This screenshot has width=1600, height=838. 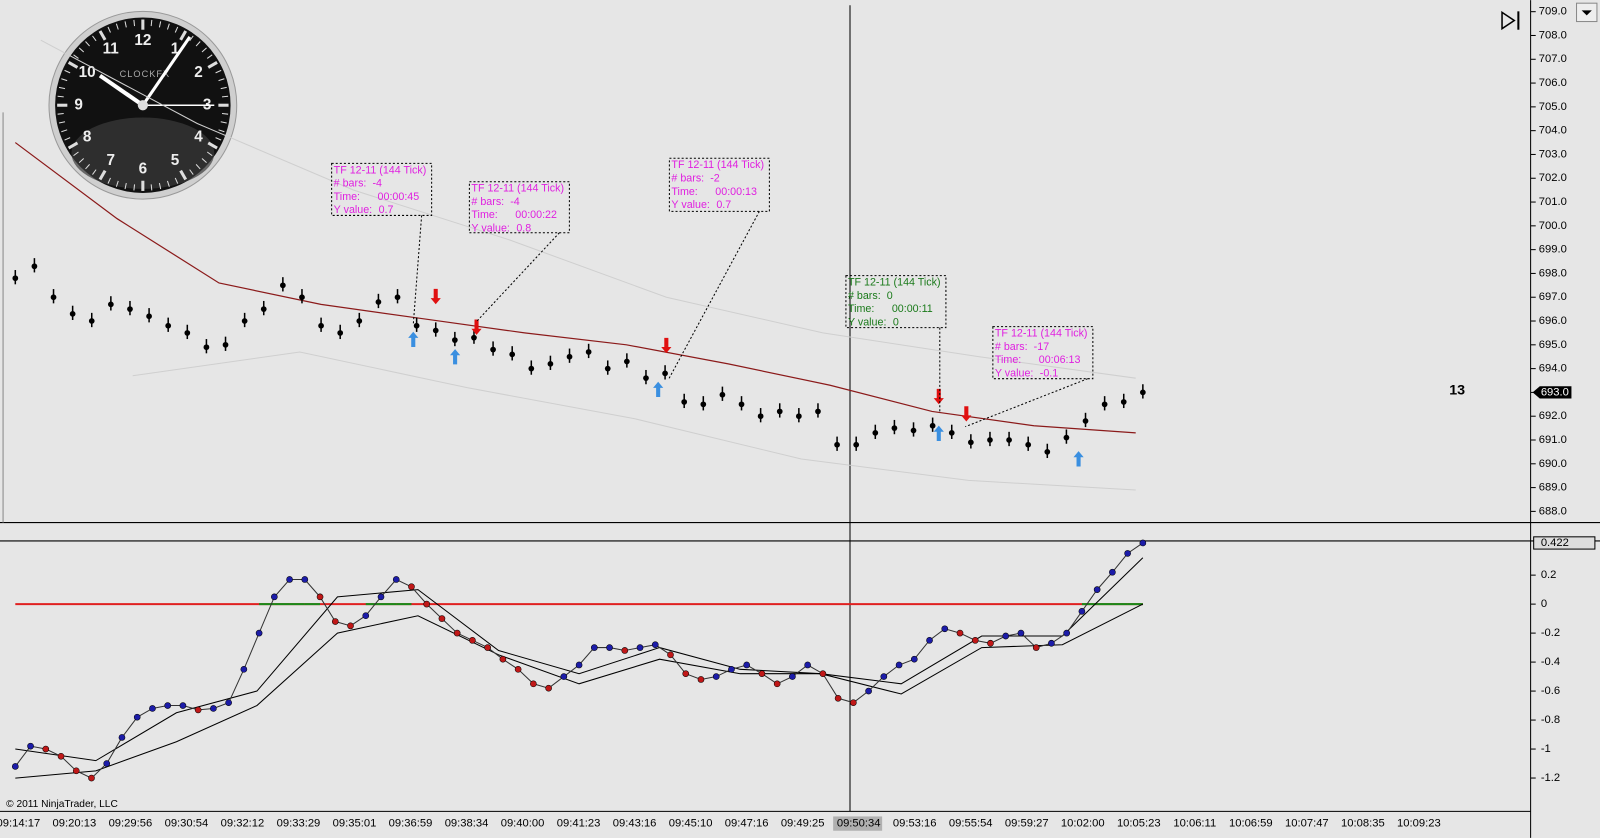 I want to click on x-tick-label: 09:35:01, so click(x=355, y=824).